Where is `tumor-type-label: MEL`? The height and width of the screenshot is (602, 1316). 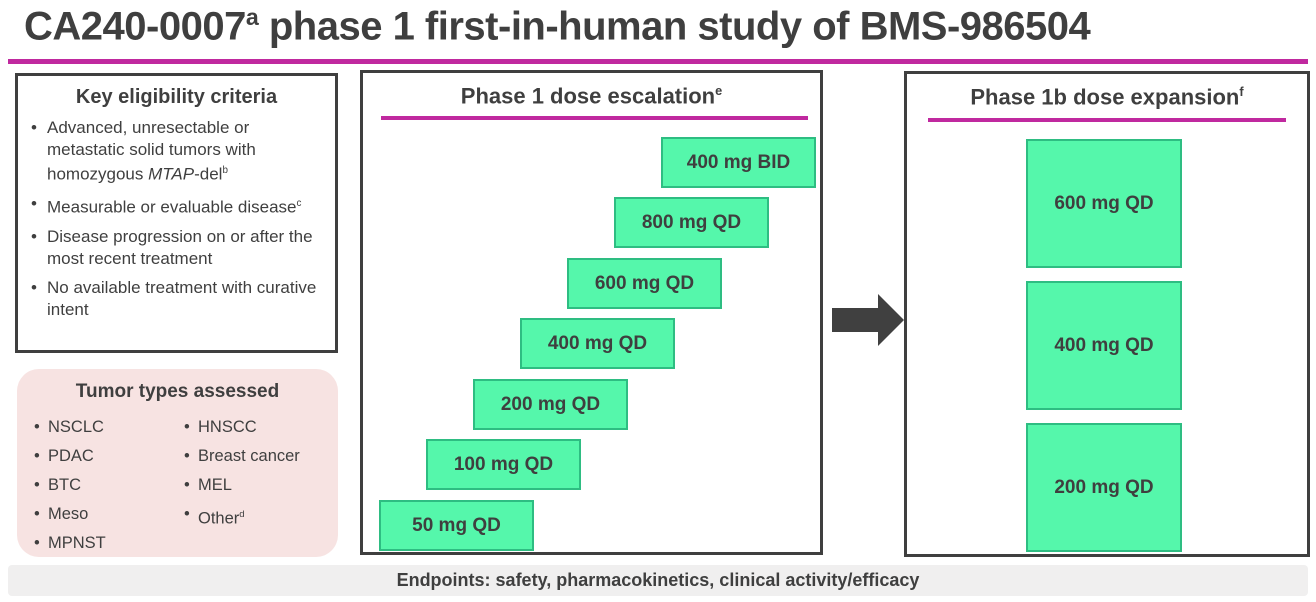 tumor-type-label: MEL is located at coordinates (215, 485).